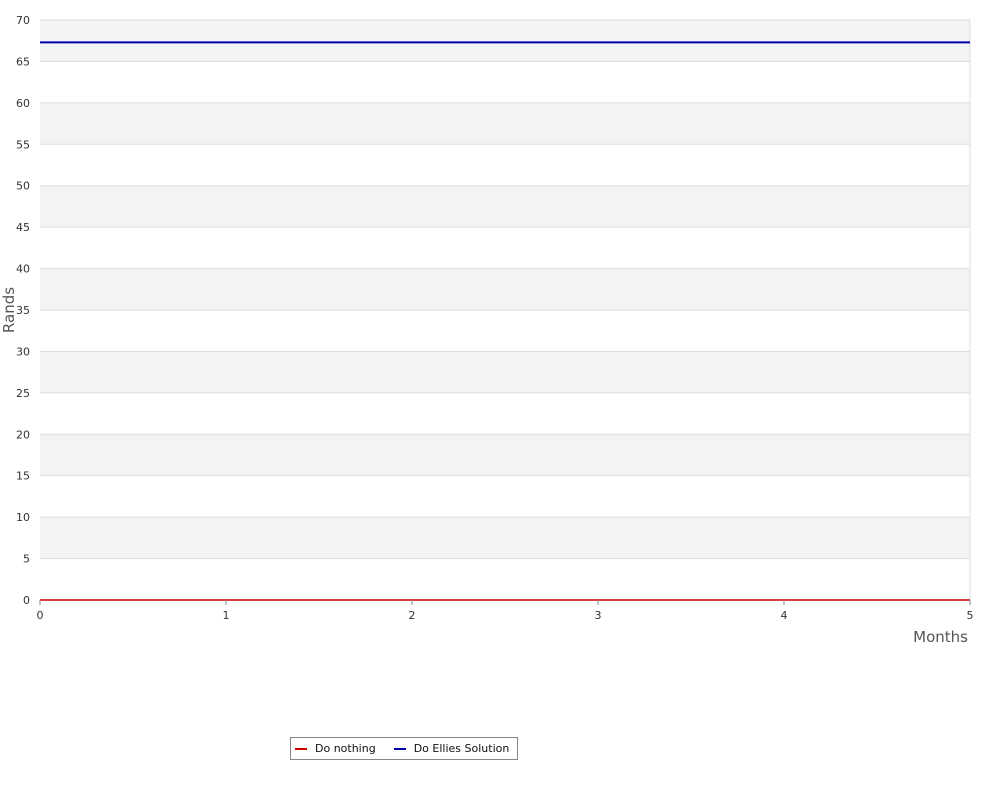 The width and height of the screenshot is (1000, 800). Describe the element at coordinates (40, 615) in the screenshot. I see `x-tick-label: 0` at that location.